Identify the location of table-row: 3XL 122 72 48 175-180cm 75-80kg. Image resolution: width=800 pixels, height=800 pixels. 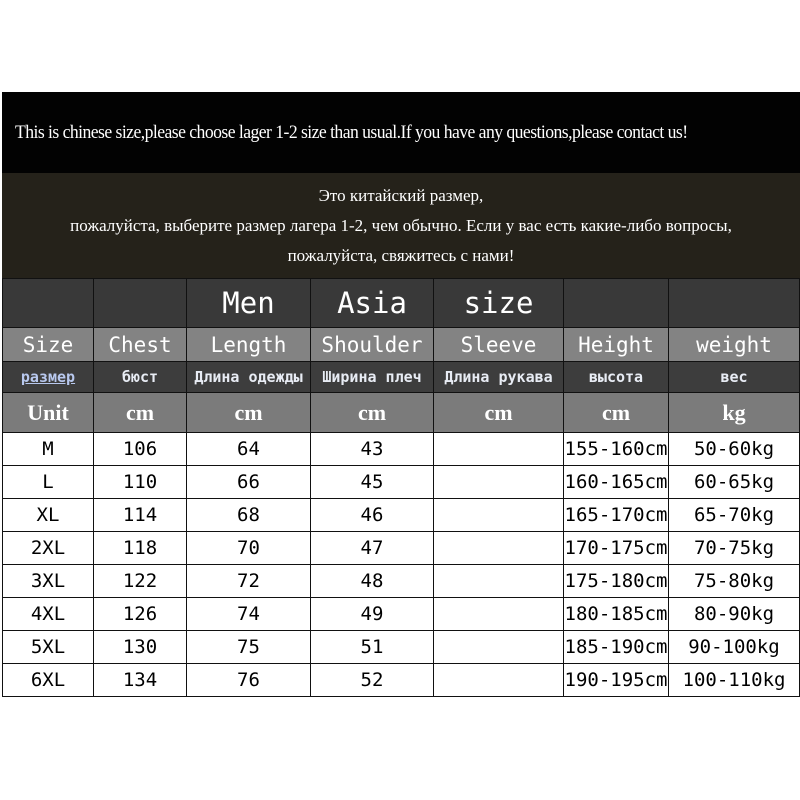
(401, 581).